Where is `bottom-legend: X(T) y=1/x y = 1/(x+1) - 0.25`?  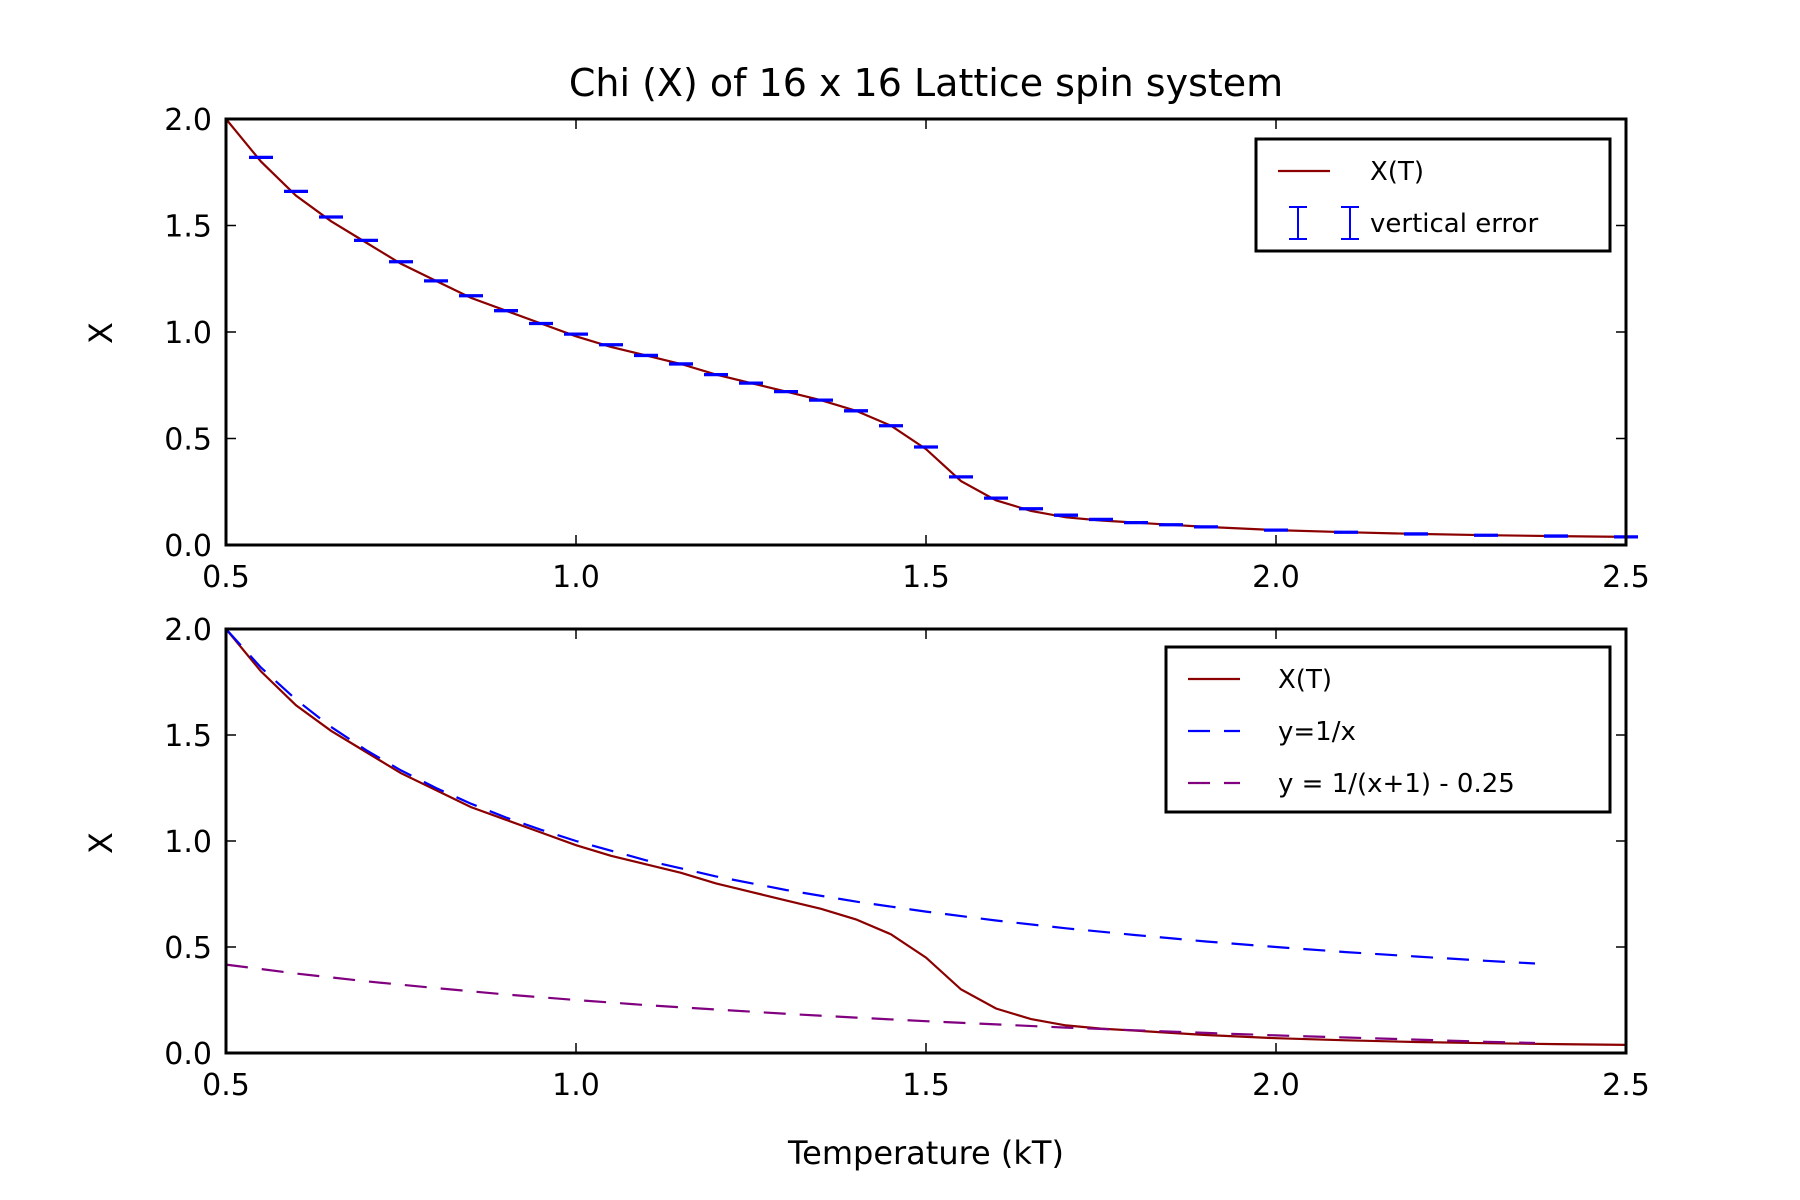 bottom-legend: X(T) y=1/x y = 1/(x+1) - 0.25 is located at coordinates (1388, 729).